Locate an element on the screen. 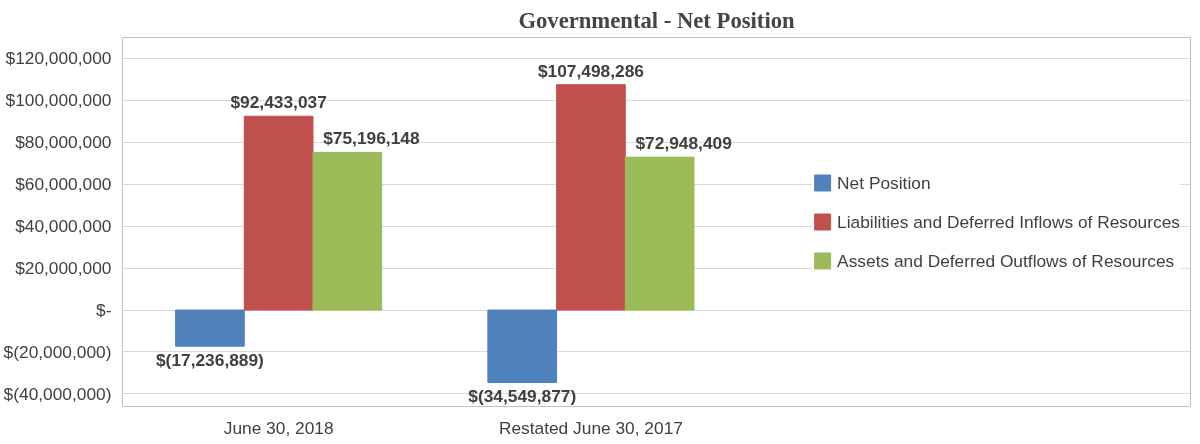 The image size is (1200, 444). data-label: $(17,236,889) is located at coordinates (209, 360).